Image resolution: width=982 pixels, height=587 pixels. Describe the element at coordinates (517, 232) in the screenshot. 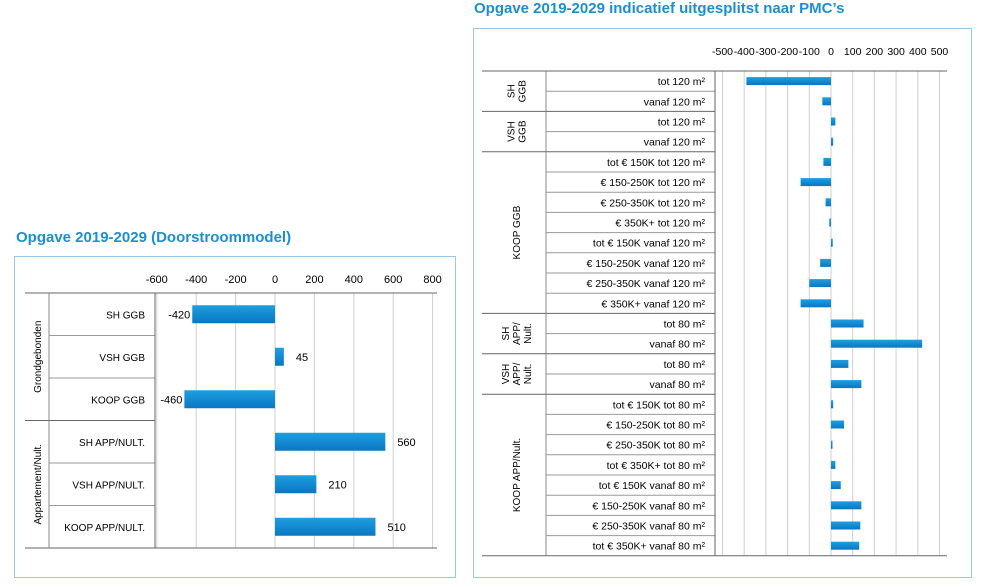

I see `group-label: KOOP GGB` at that location.